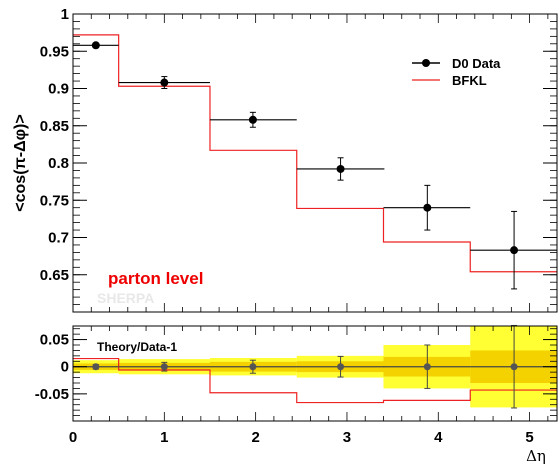 The width and height of the screenshot is (559, 466). Describe the element at coordinates (73, 437) in the screenshot. I see `x-tick-label: 0` at that location.